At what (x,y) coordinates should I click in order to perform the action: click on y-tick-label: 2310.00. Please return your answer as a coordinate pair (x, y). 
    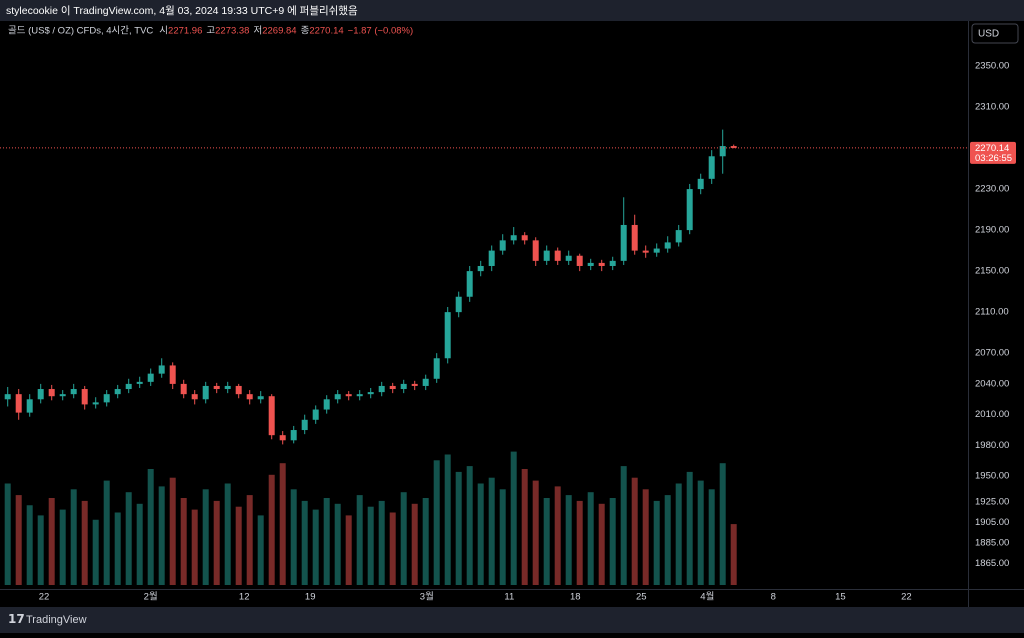
    Looking at the image, I should click on (992, 107).